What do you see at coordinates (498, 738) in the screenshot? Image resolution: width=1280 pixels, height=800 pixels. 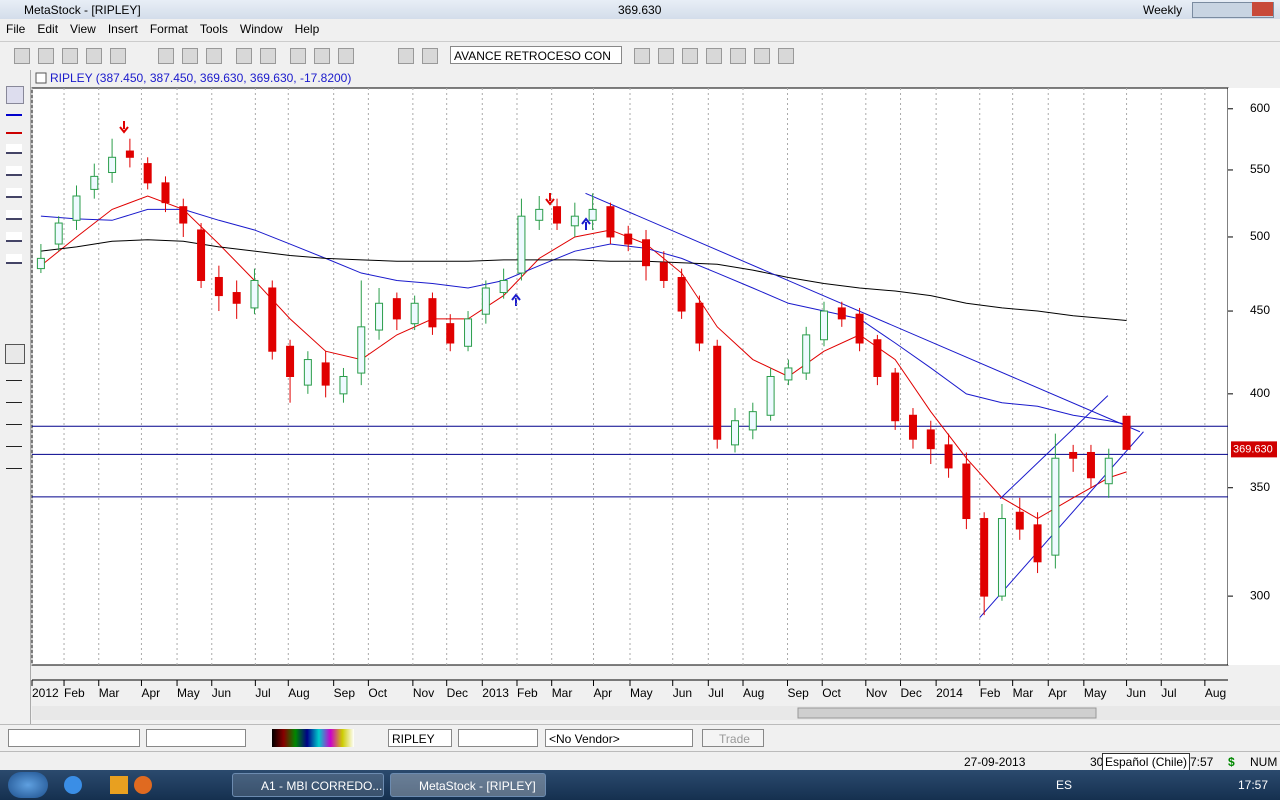 I see `dropdown` at bounding box center [498, 738].